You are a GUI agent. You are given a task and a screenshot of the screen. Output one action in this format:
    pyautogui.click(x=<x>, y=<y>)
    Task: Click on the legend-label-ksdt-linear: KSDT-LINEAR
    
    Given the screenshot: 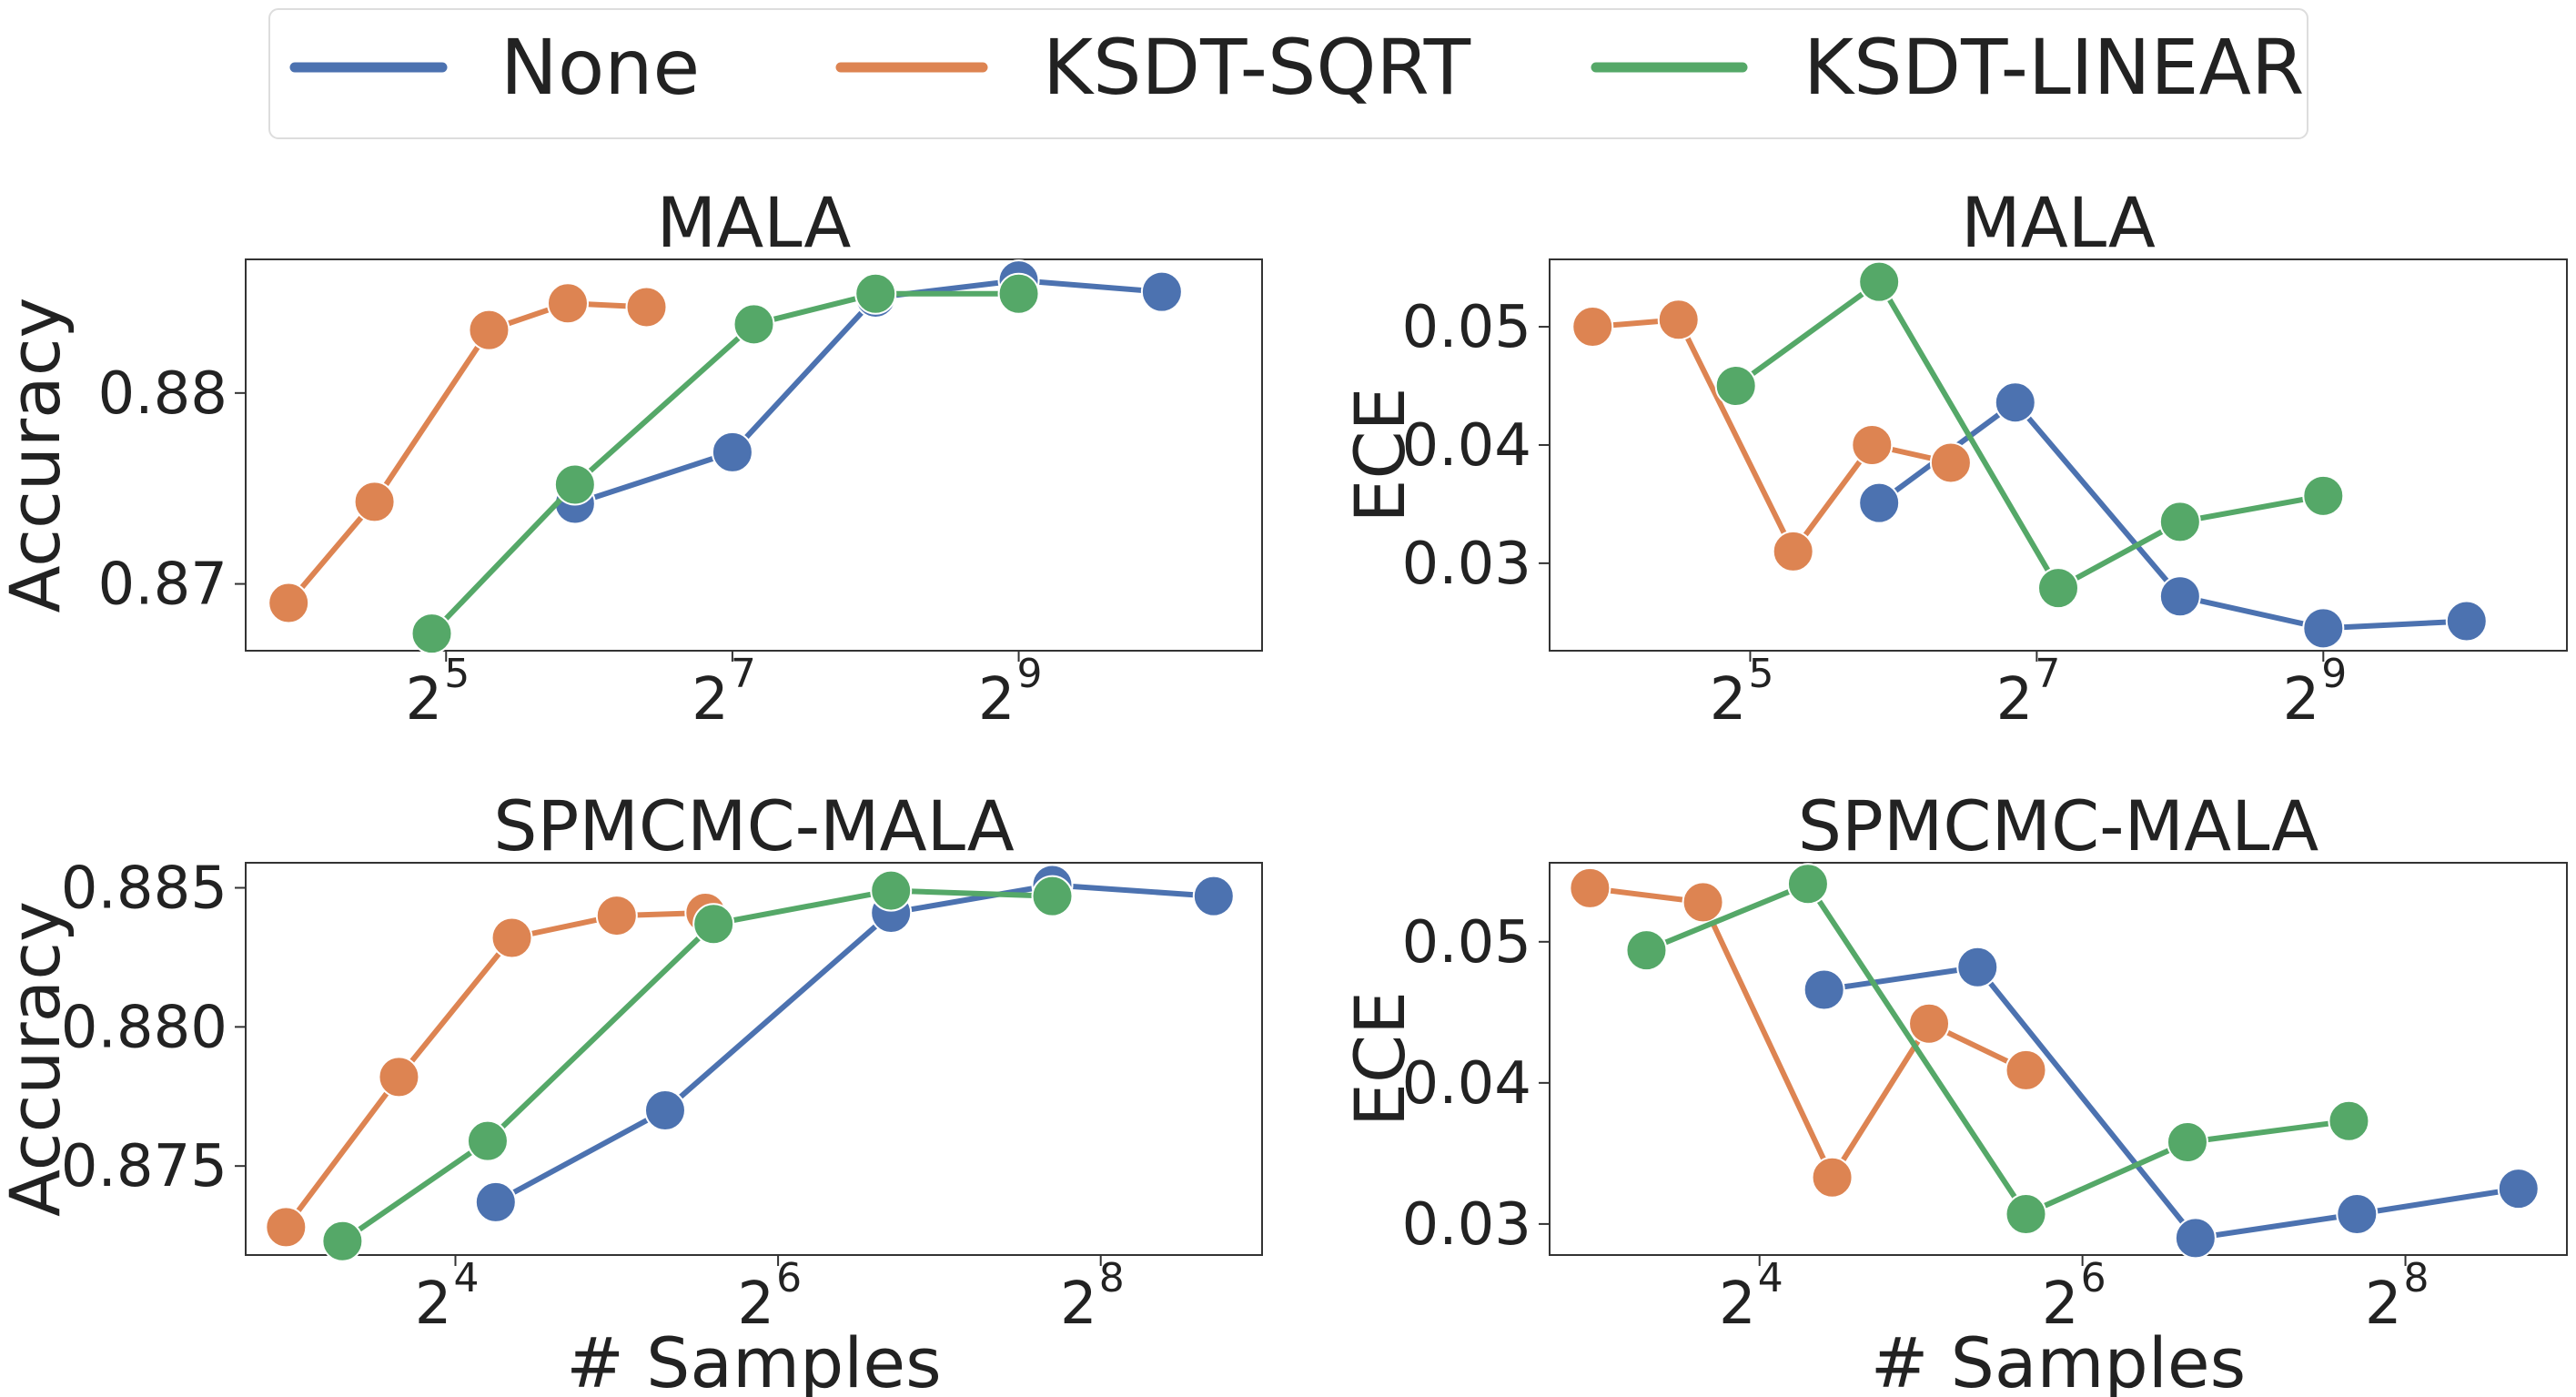 What is the action you would take?
    pyautogui.click(x=2053, y=67)
    